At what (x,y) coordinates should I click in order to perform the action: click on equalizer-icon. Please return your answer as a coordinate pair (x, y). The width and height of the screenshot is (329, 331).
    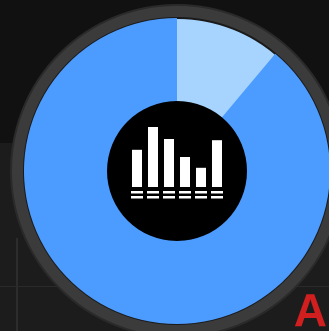
    Looking at the image, I should click on (177, 163).